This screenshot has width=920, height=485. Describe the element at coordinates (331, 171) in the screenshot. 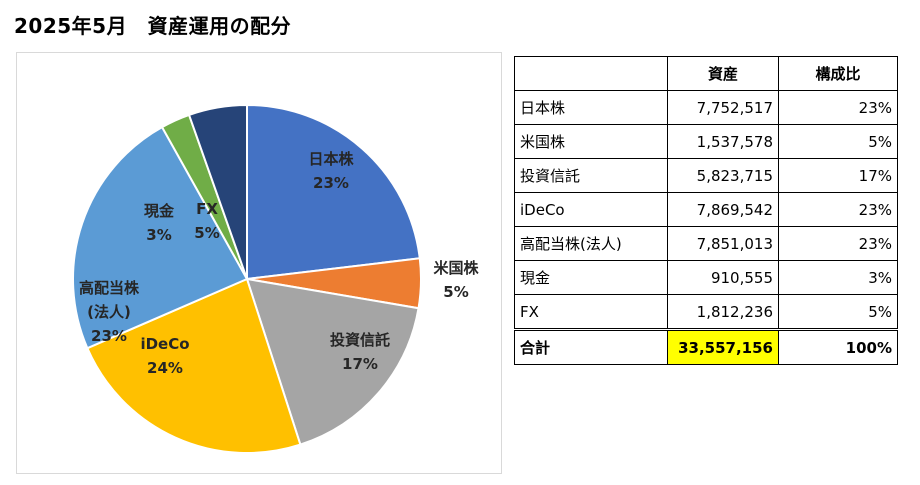

I see `slice-label-0: 日本株 23%` at that location.